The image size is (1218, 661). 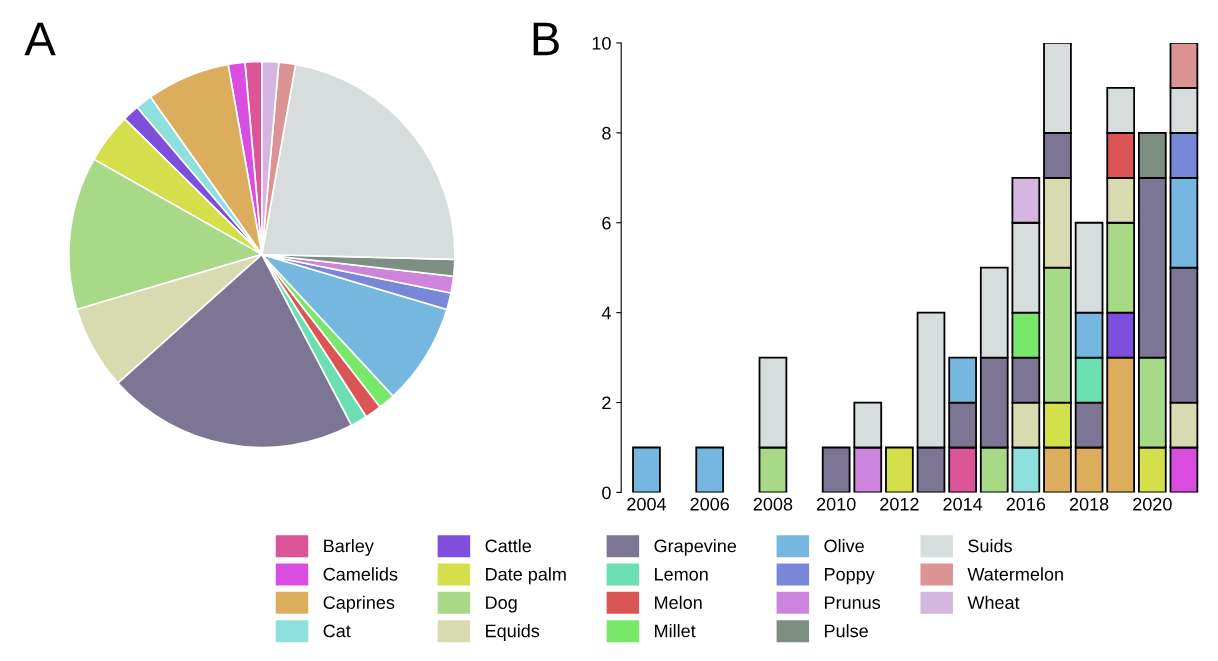 What do you see at coordinates (993, 602) in the screenshot?
I see `legend-label: Wheat` at bounding box center [993, 602].